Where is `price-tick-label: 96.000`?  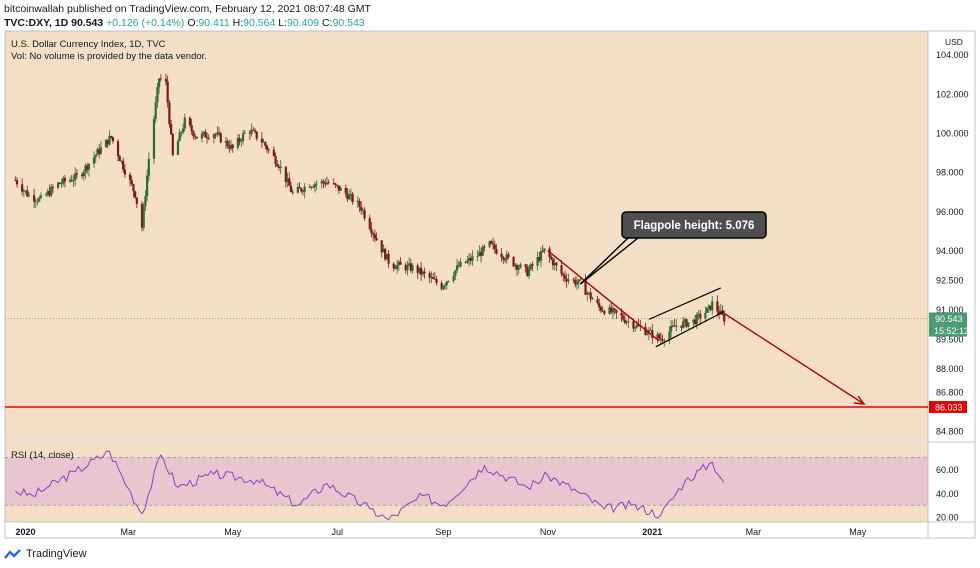
price-tick-label: 96.000 is located at coordinates (950, 212).